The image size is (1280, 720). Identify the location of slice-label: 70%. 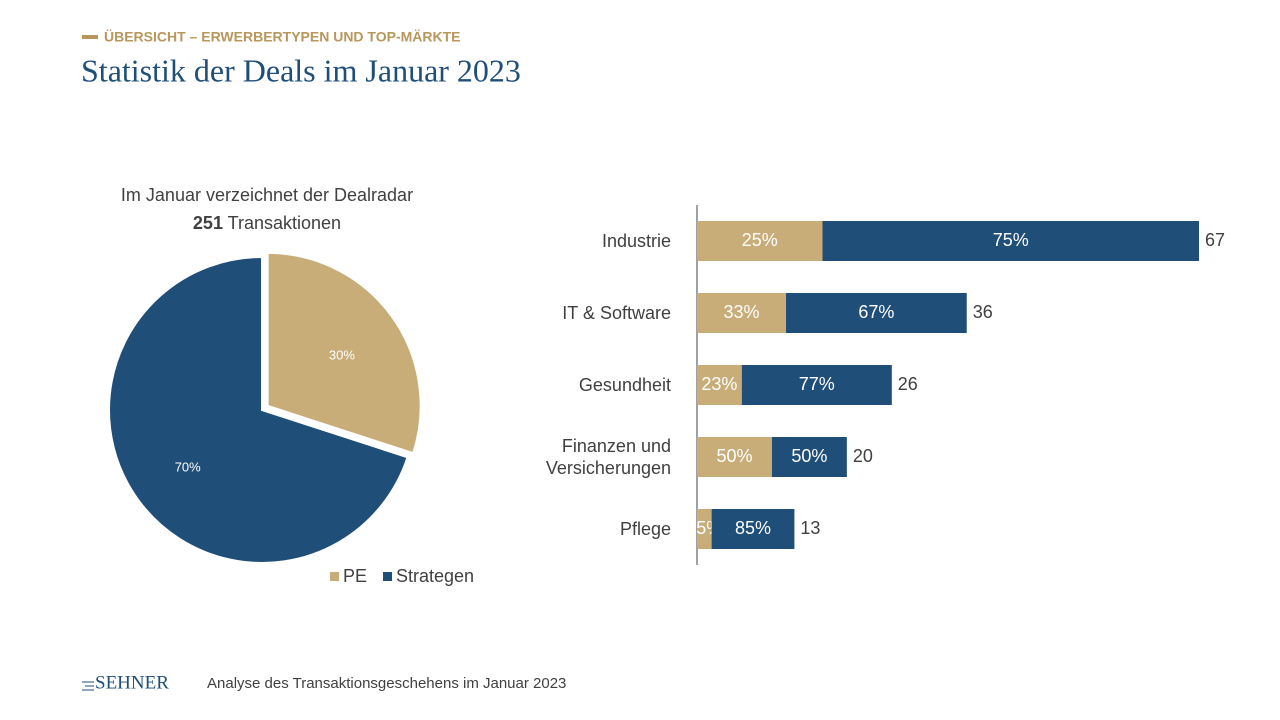
(188, 466).